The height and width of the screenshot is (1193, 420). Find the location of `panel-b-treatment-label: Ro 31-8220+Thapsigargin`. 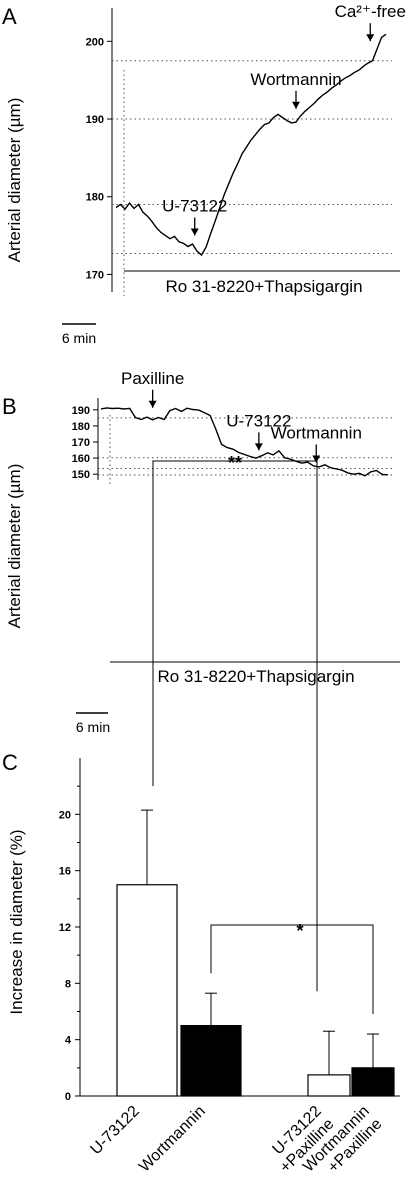

panel-b-treatment-label: Ro 31-8220+Thapsigargin is located at coordinates (255, 676).